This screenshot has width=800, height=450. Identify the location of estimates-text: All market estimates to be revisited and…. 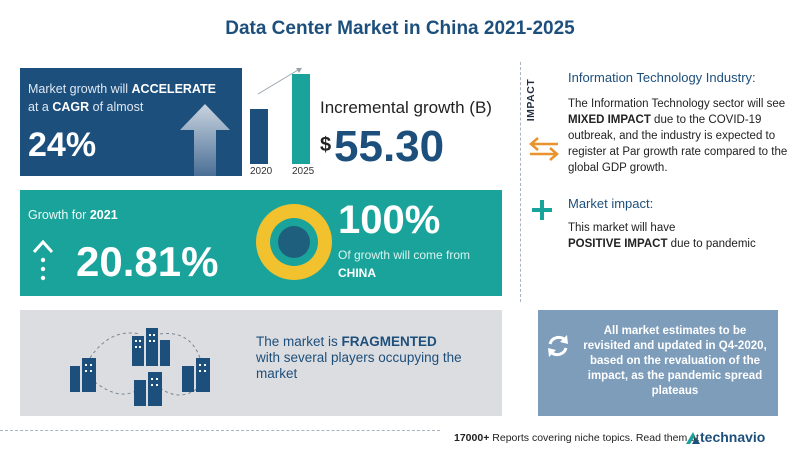
(675, 361).